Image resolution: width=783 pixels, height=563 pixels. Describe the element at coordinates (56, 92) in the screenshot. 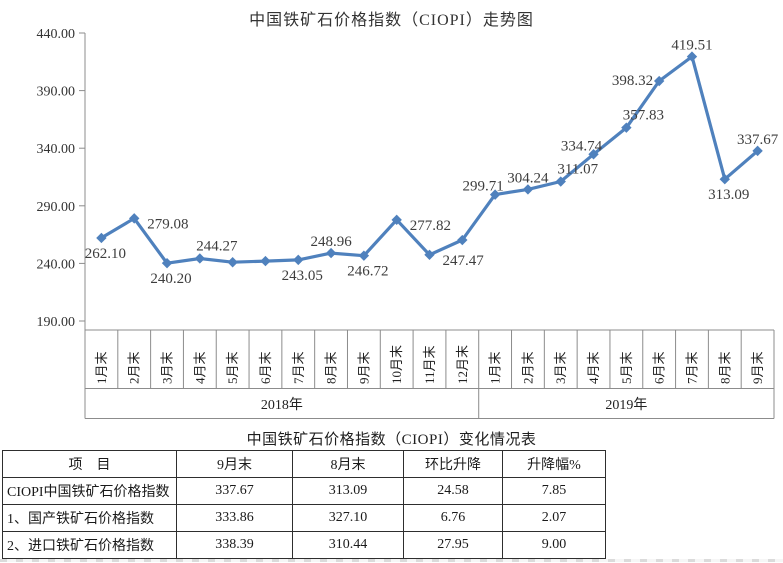

I see `y-axis-tick-label: 390.00` at that location.